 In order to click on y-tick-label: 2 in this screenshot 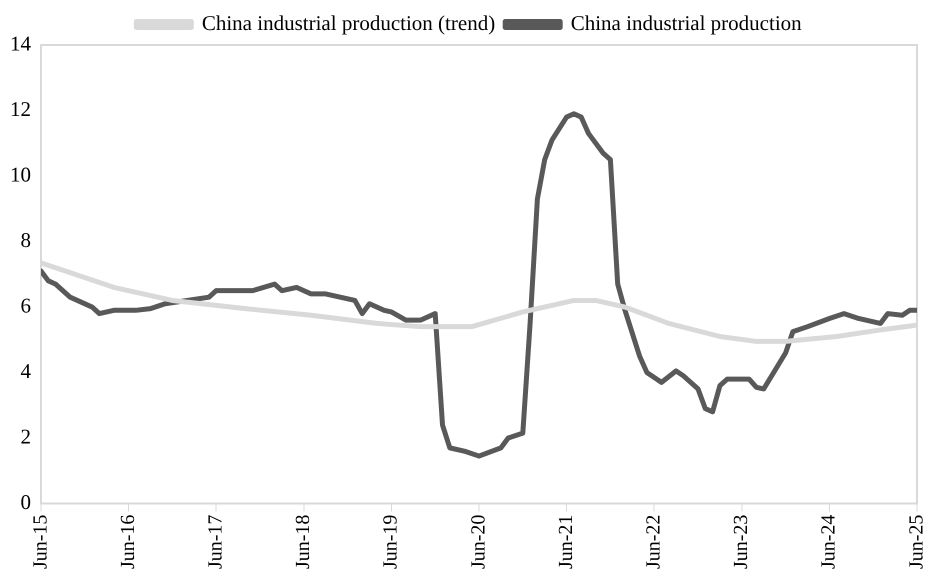, I will do `click(25, 436)`.